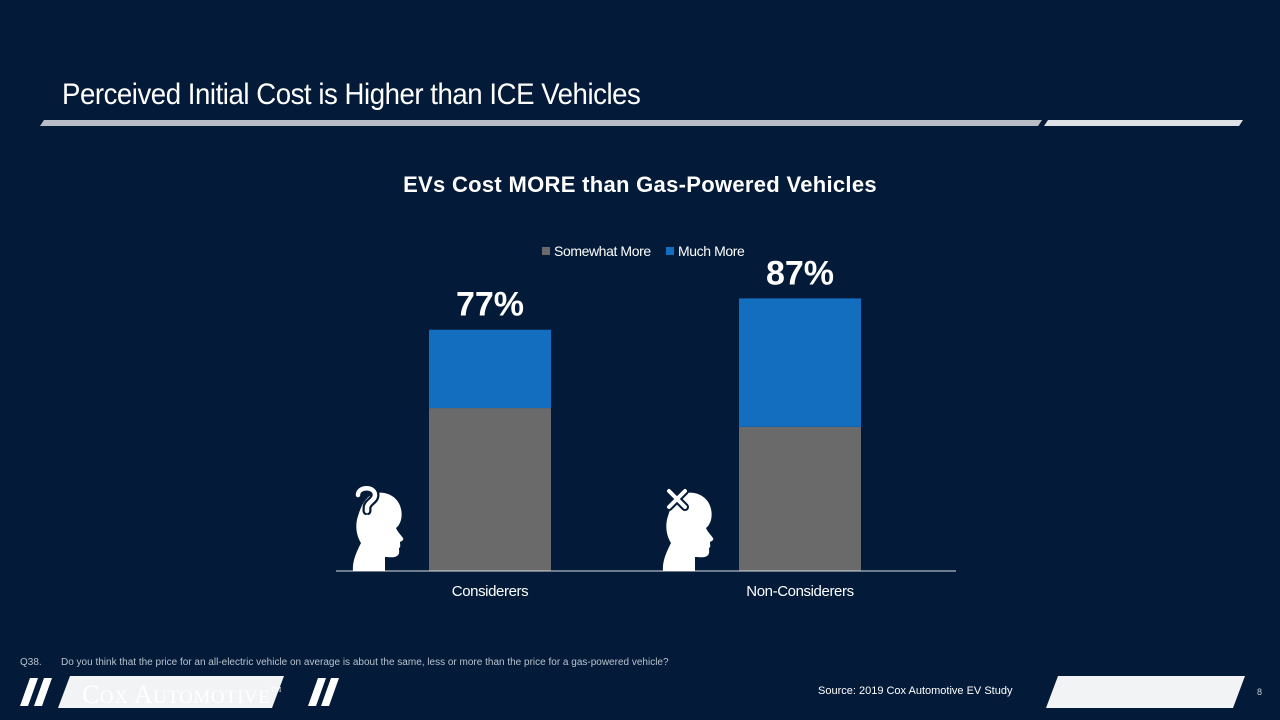  I want to click on question-head-icon, so click(378, 527).